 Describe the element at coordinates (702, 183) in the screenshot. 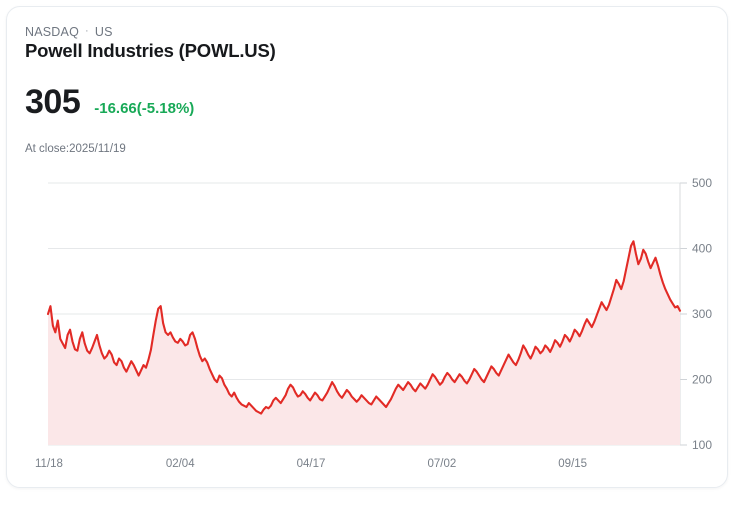

I see `y-axis-label: 500` at that location.